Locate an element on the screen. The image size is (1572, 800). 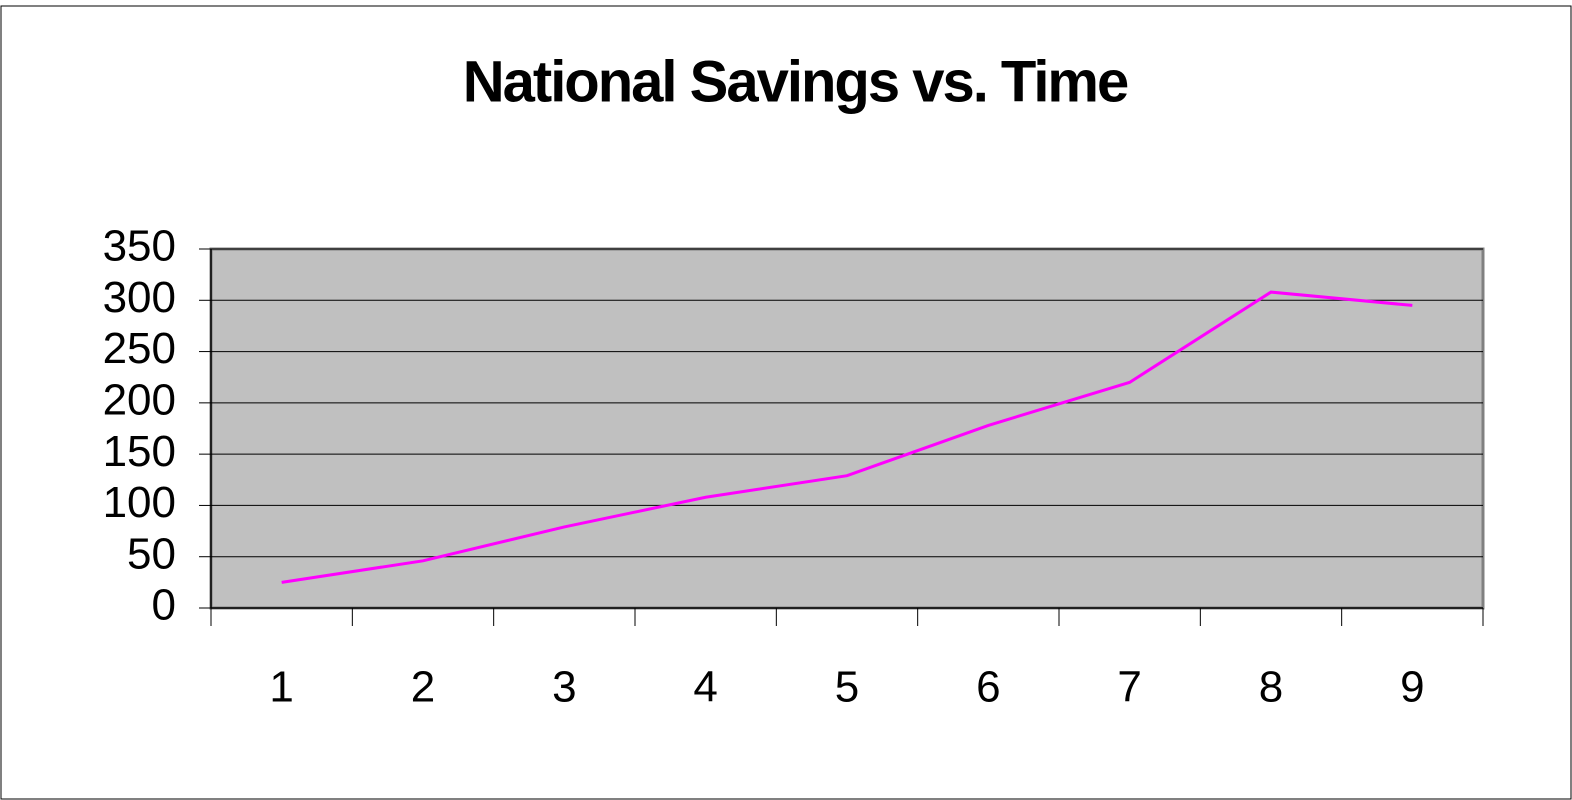
chart-title: National Savings vs. Time is located at coordinates (795, 81).